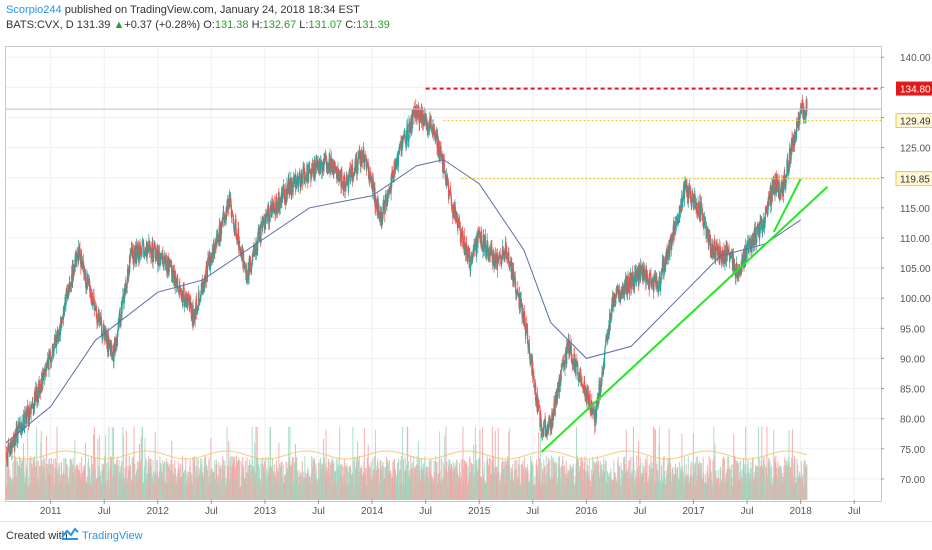 Image resolution: width=932 pixels, height=550 pixels. Describe the element at coordinates (34, 10) in the screenshot. I see `author-link: Scorpio244` at that location.